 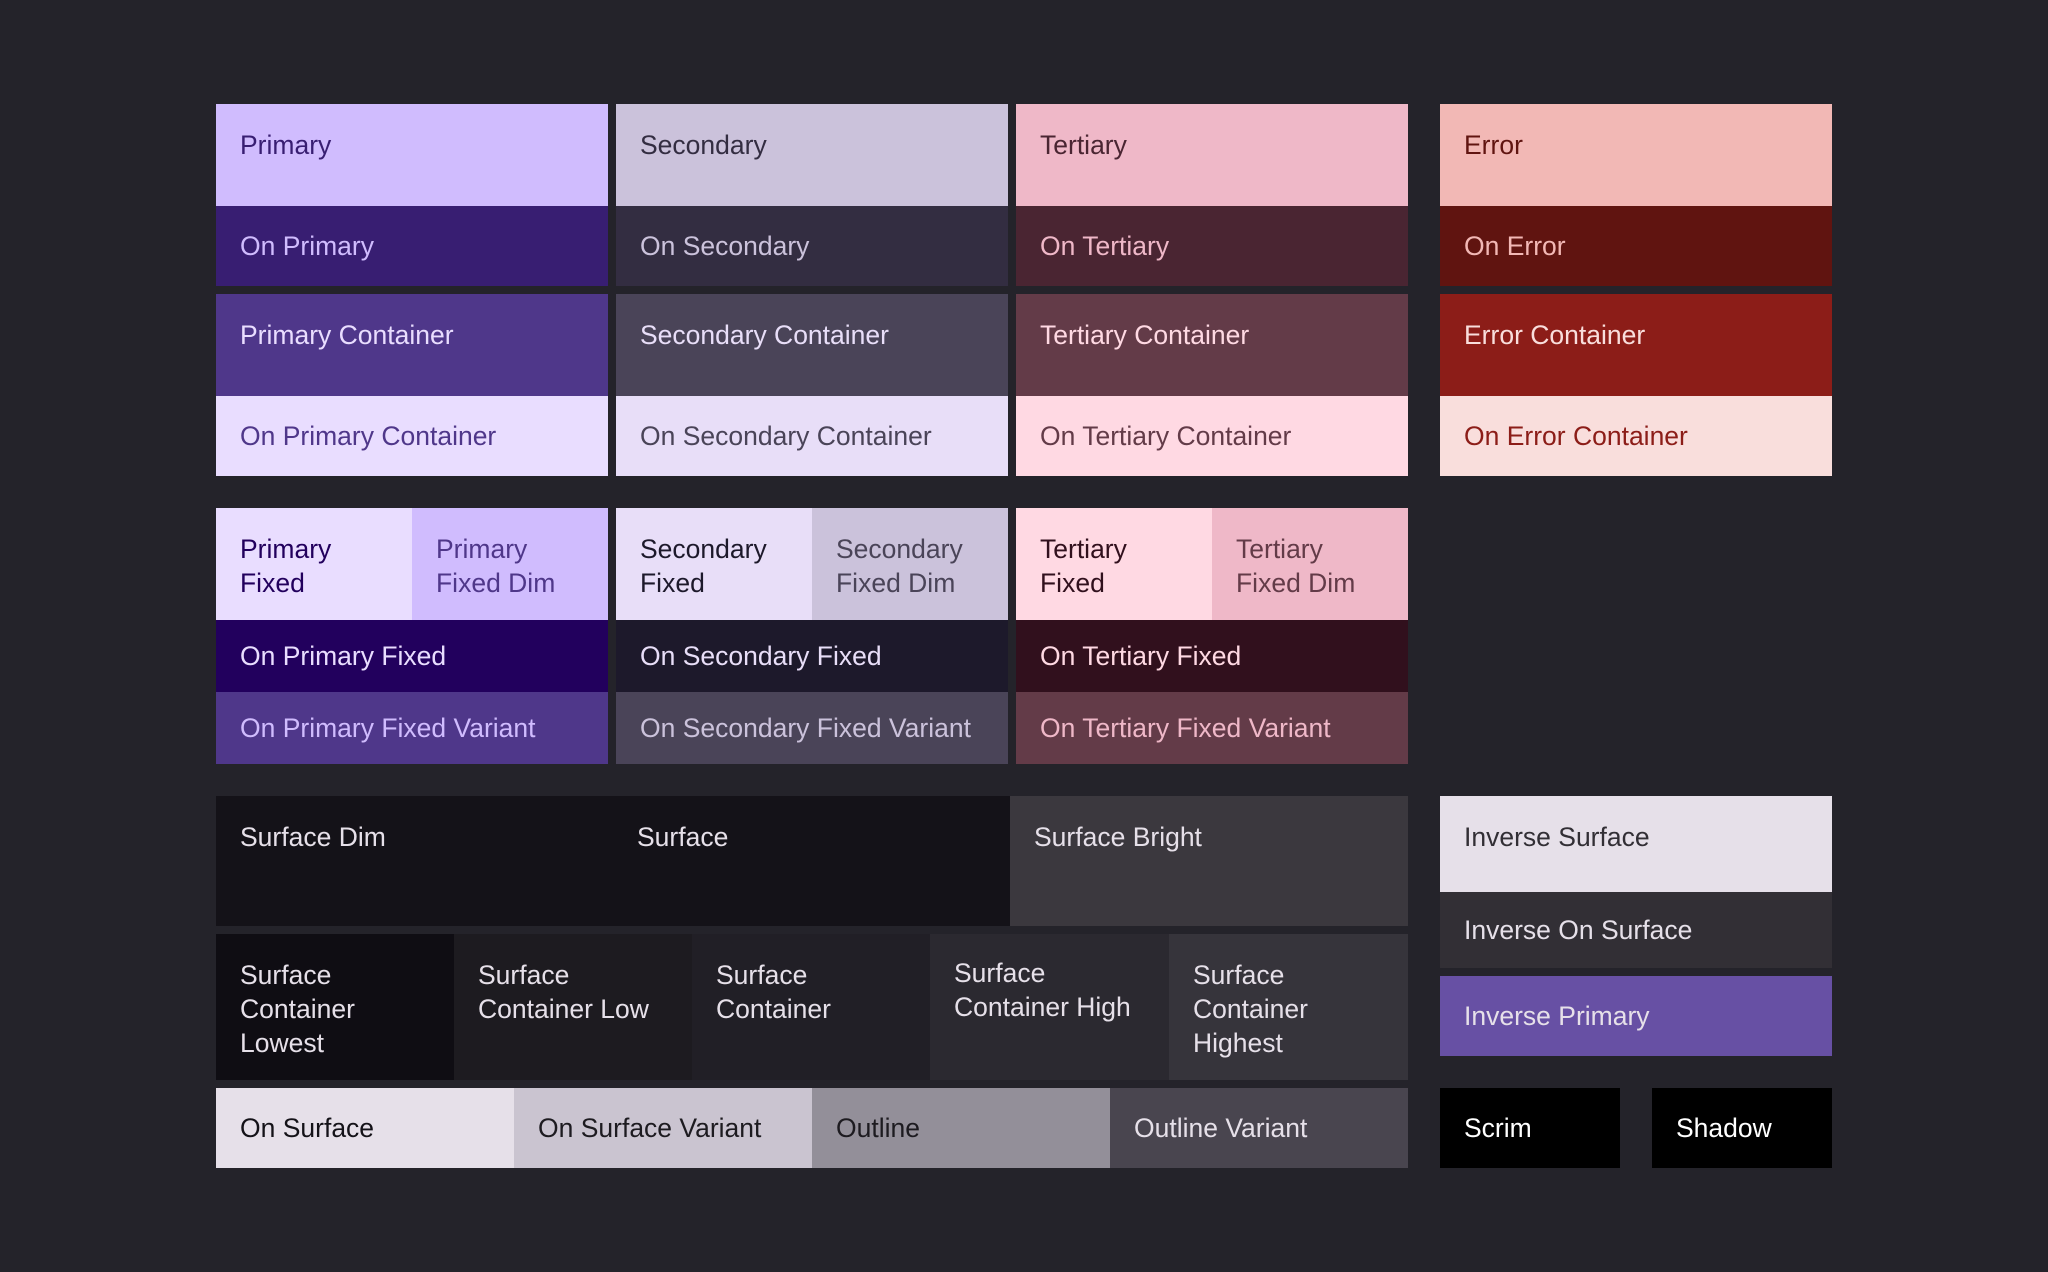 I want to click on swatch-label: On Secondary Fixed Variant, so click(x=805, y=728).